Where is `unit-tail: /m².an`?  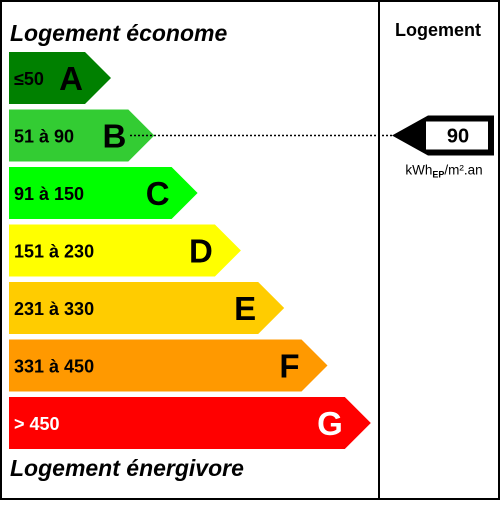 unit-tail: /m².an is located at coordinates (463, 170).